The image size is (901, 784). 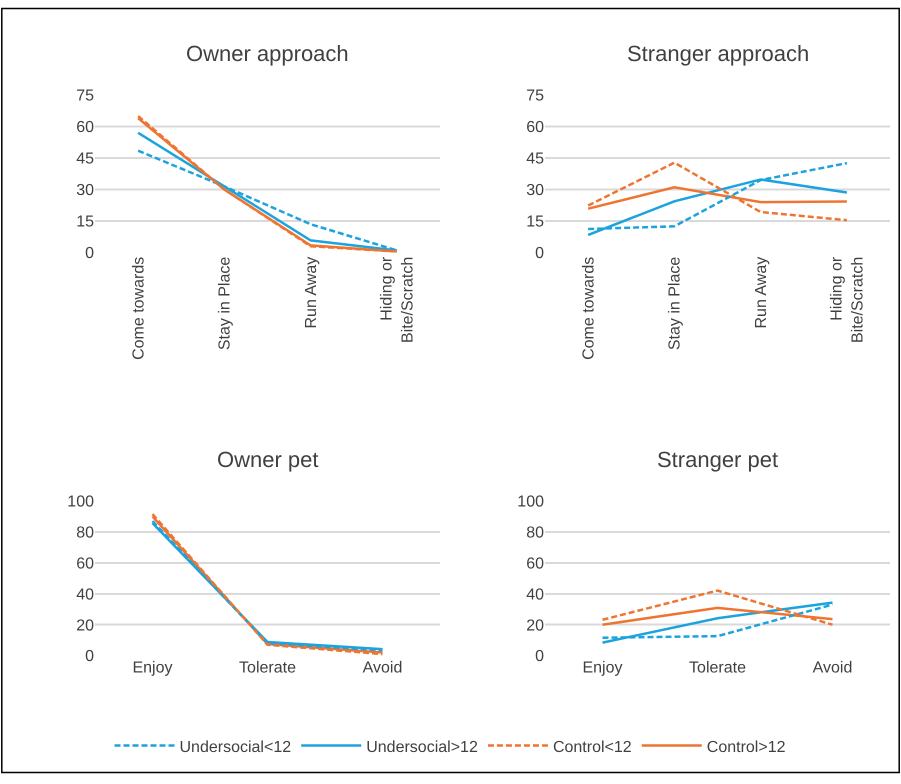 What do you see at coordinates (592, 747) in the screenshot?
I see `legend-label: Control<12` at bounding box center [592, 747].